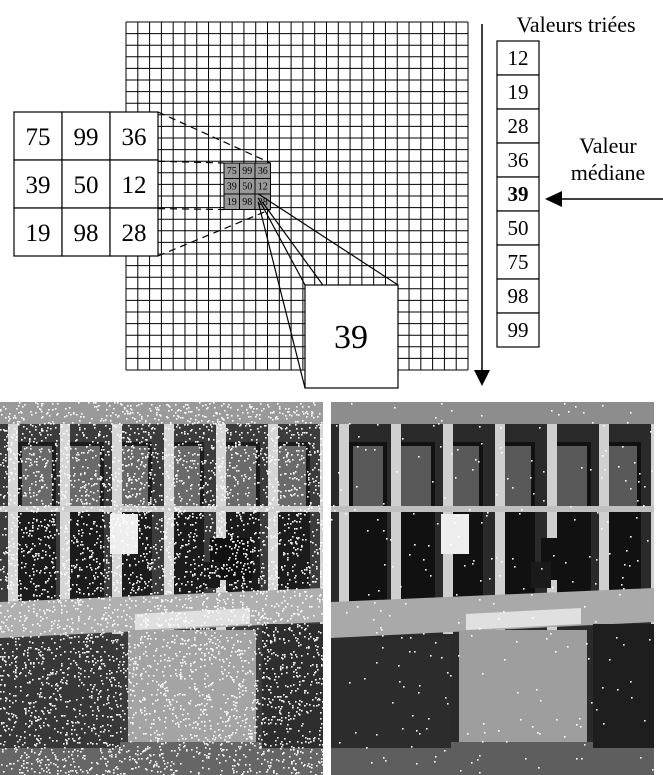  I want to click on sorted-value: 98, so click(518, 296).